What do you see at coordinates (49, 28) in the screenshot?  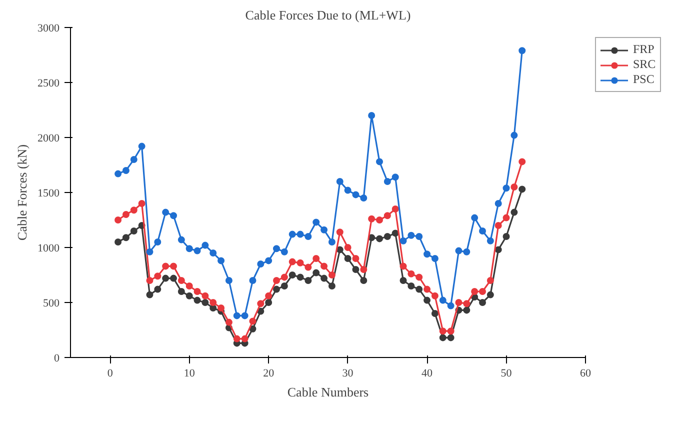 I see `y-tick-label: 3000` at bounding box center [49, 28].